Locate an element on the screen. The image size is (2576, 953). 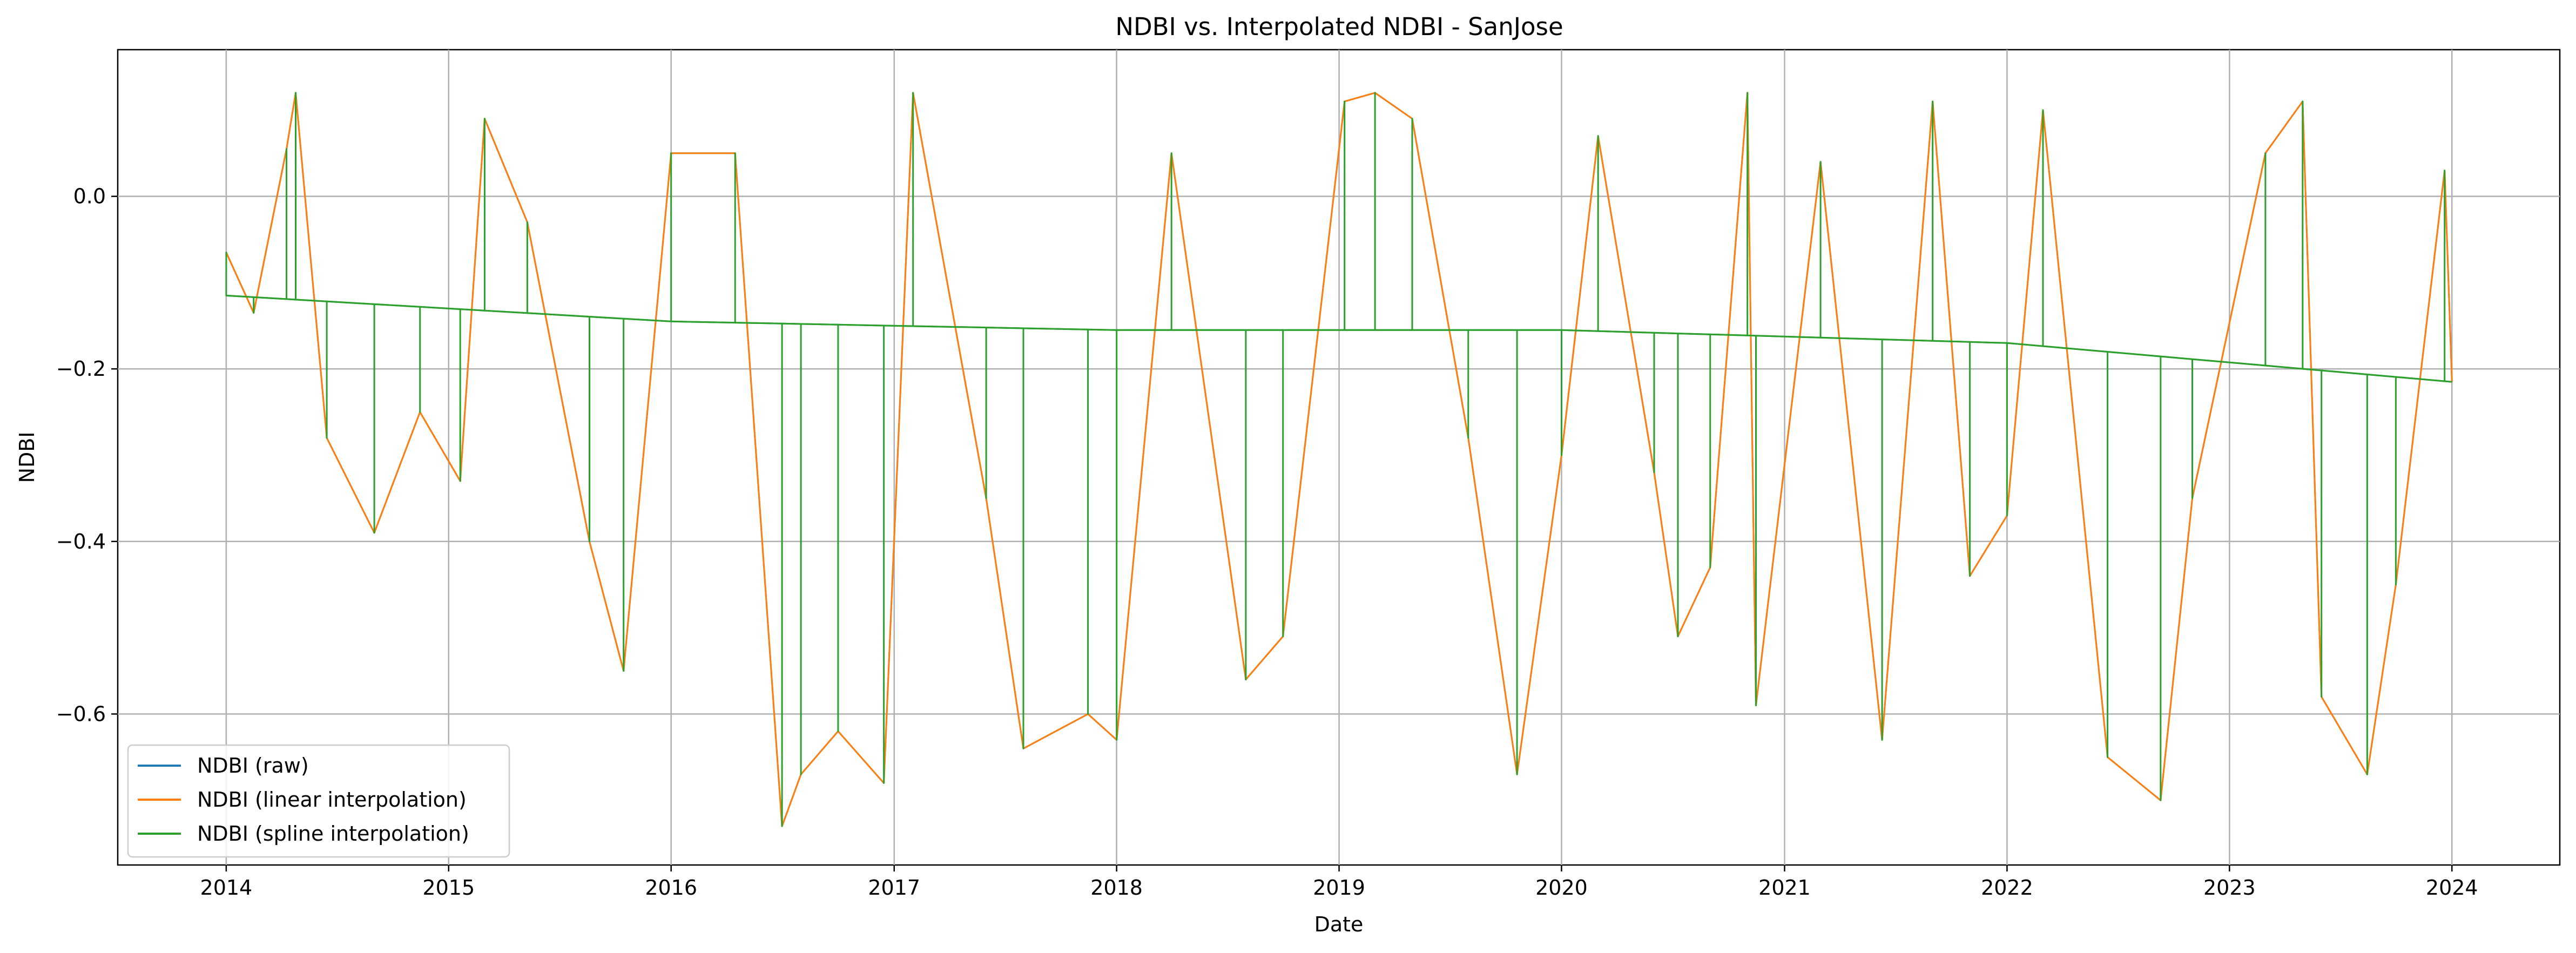
legend-label: NDBI (spline interpolation) is located at coordinates (333, 834).